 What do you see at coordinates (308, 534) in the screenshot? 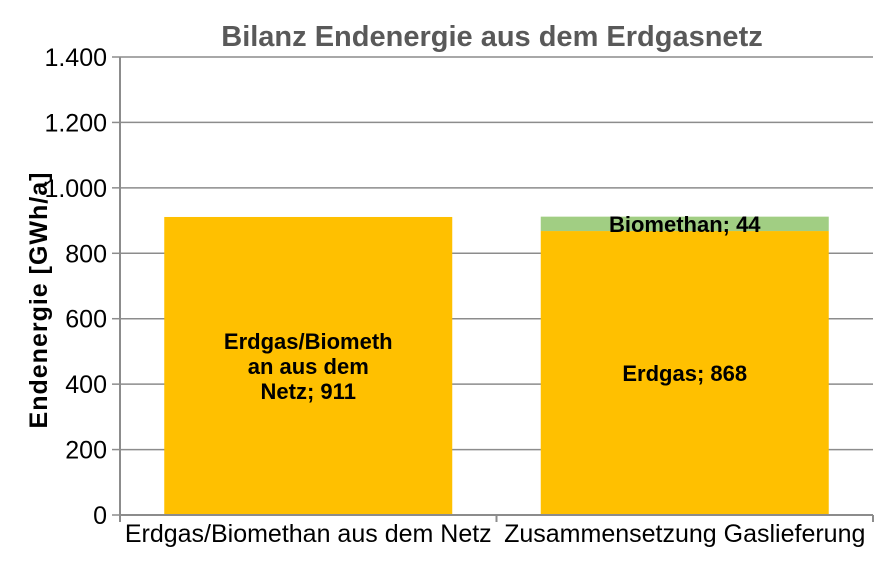
I see `x-category-label: Erdgas/Biomethan aus dem Netz` at bounding box center [308, 534].